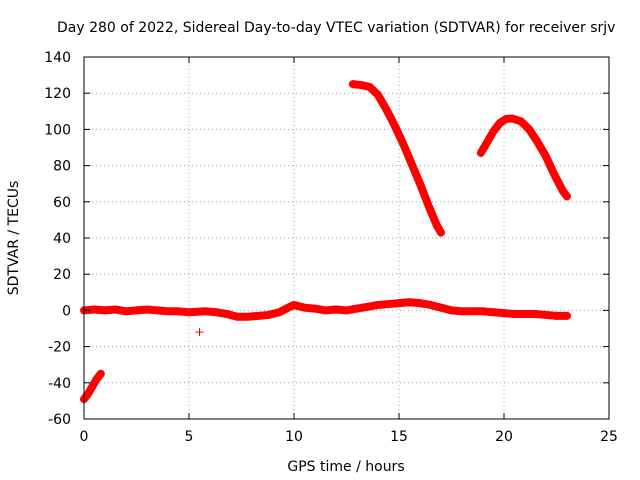 The width and height of the screenshot is (640, 480). What do you see at coordinates (345, 467) in the screenshot?
I see `x-axis-label: GPS time / hours` at bounding box center [345, 467].